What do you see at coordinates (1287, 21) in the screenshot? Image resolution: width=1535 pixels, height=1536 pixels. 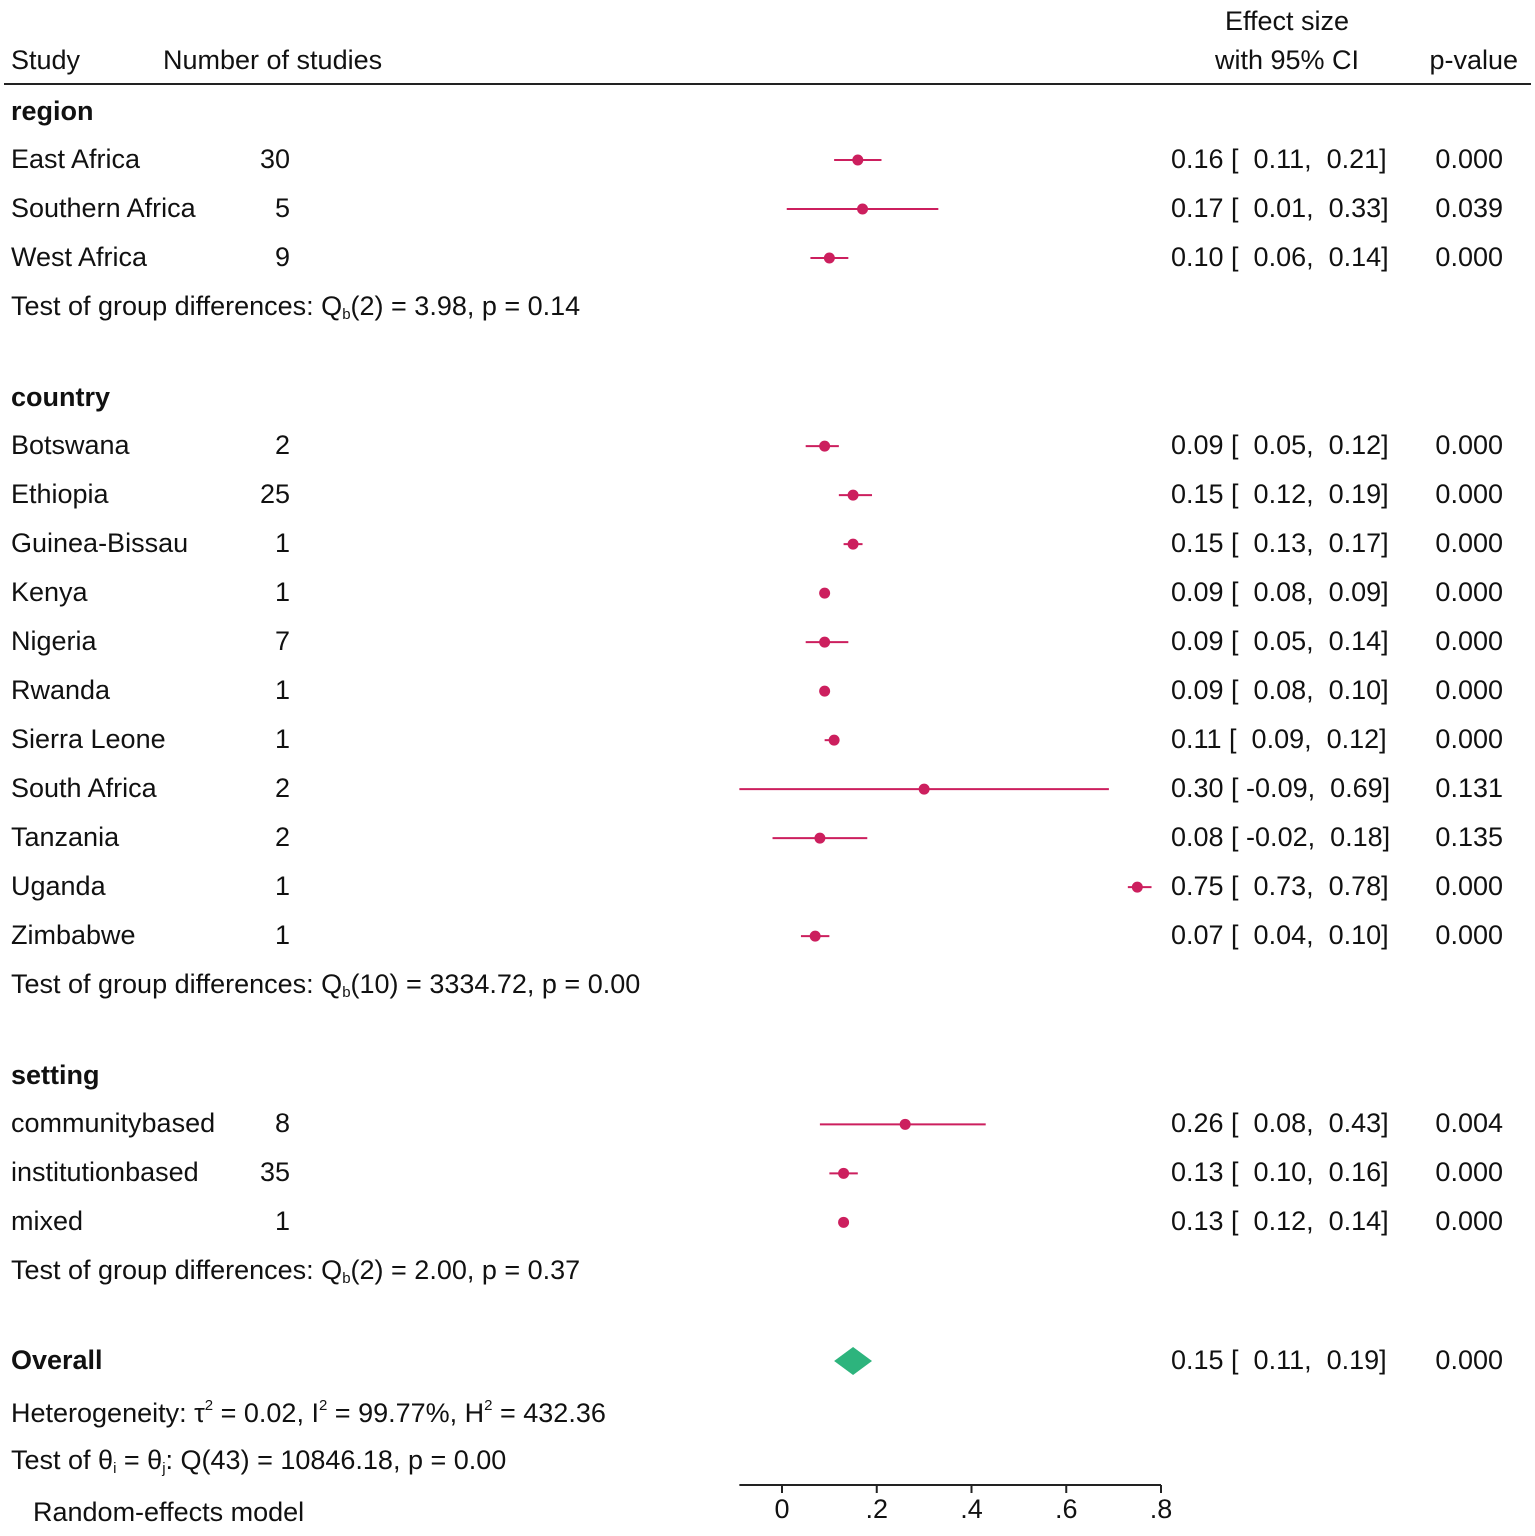 I see `col-header-effect-line1: Effect size` at bounding box center [1287, 21].